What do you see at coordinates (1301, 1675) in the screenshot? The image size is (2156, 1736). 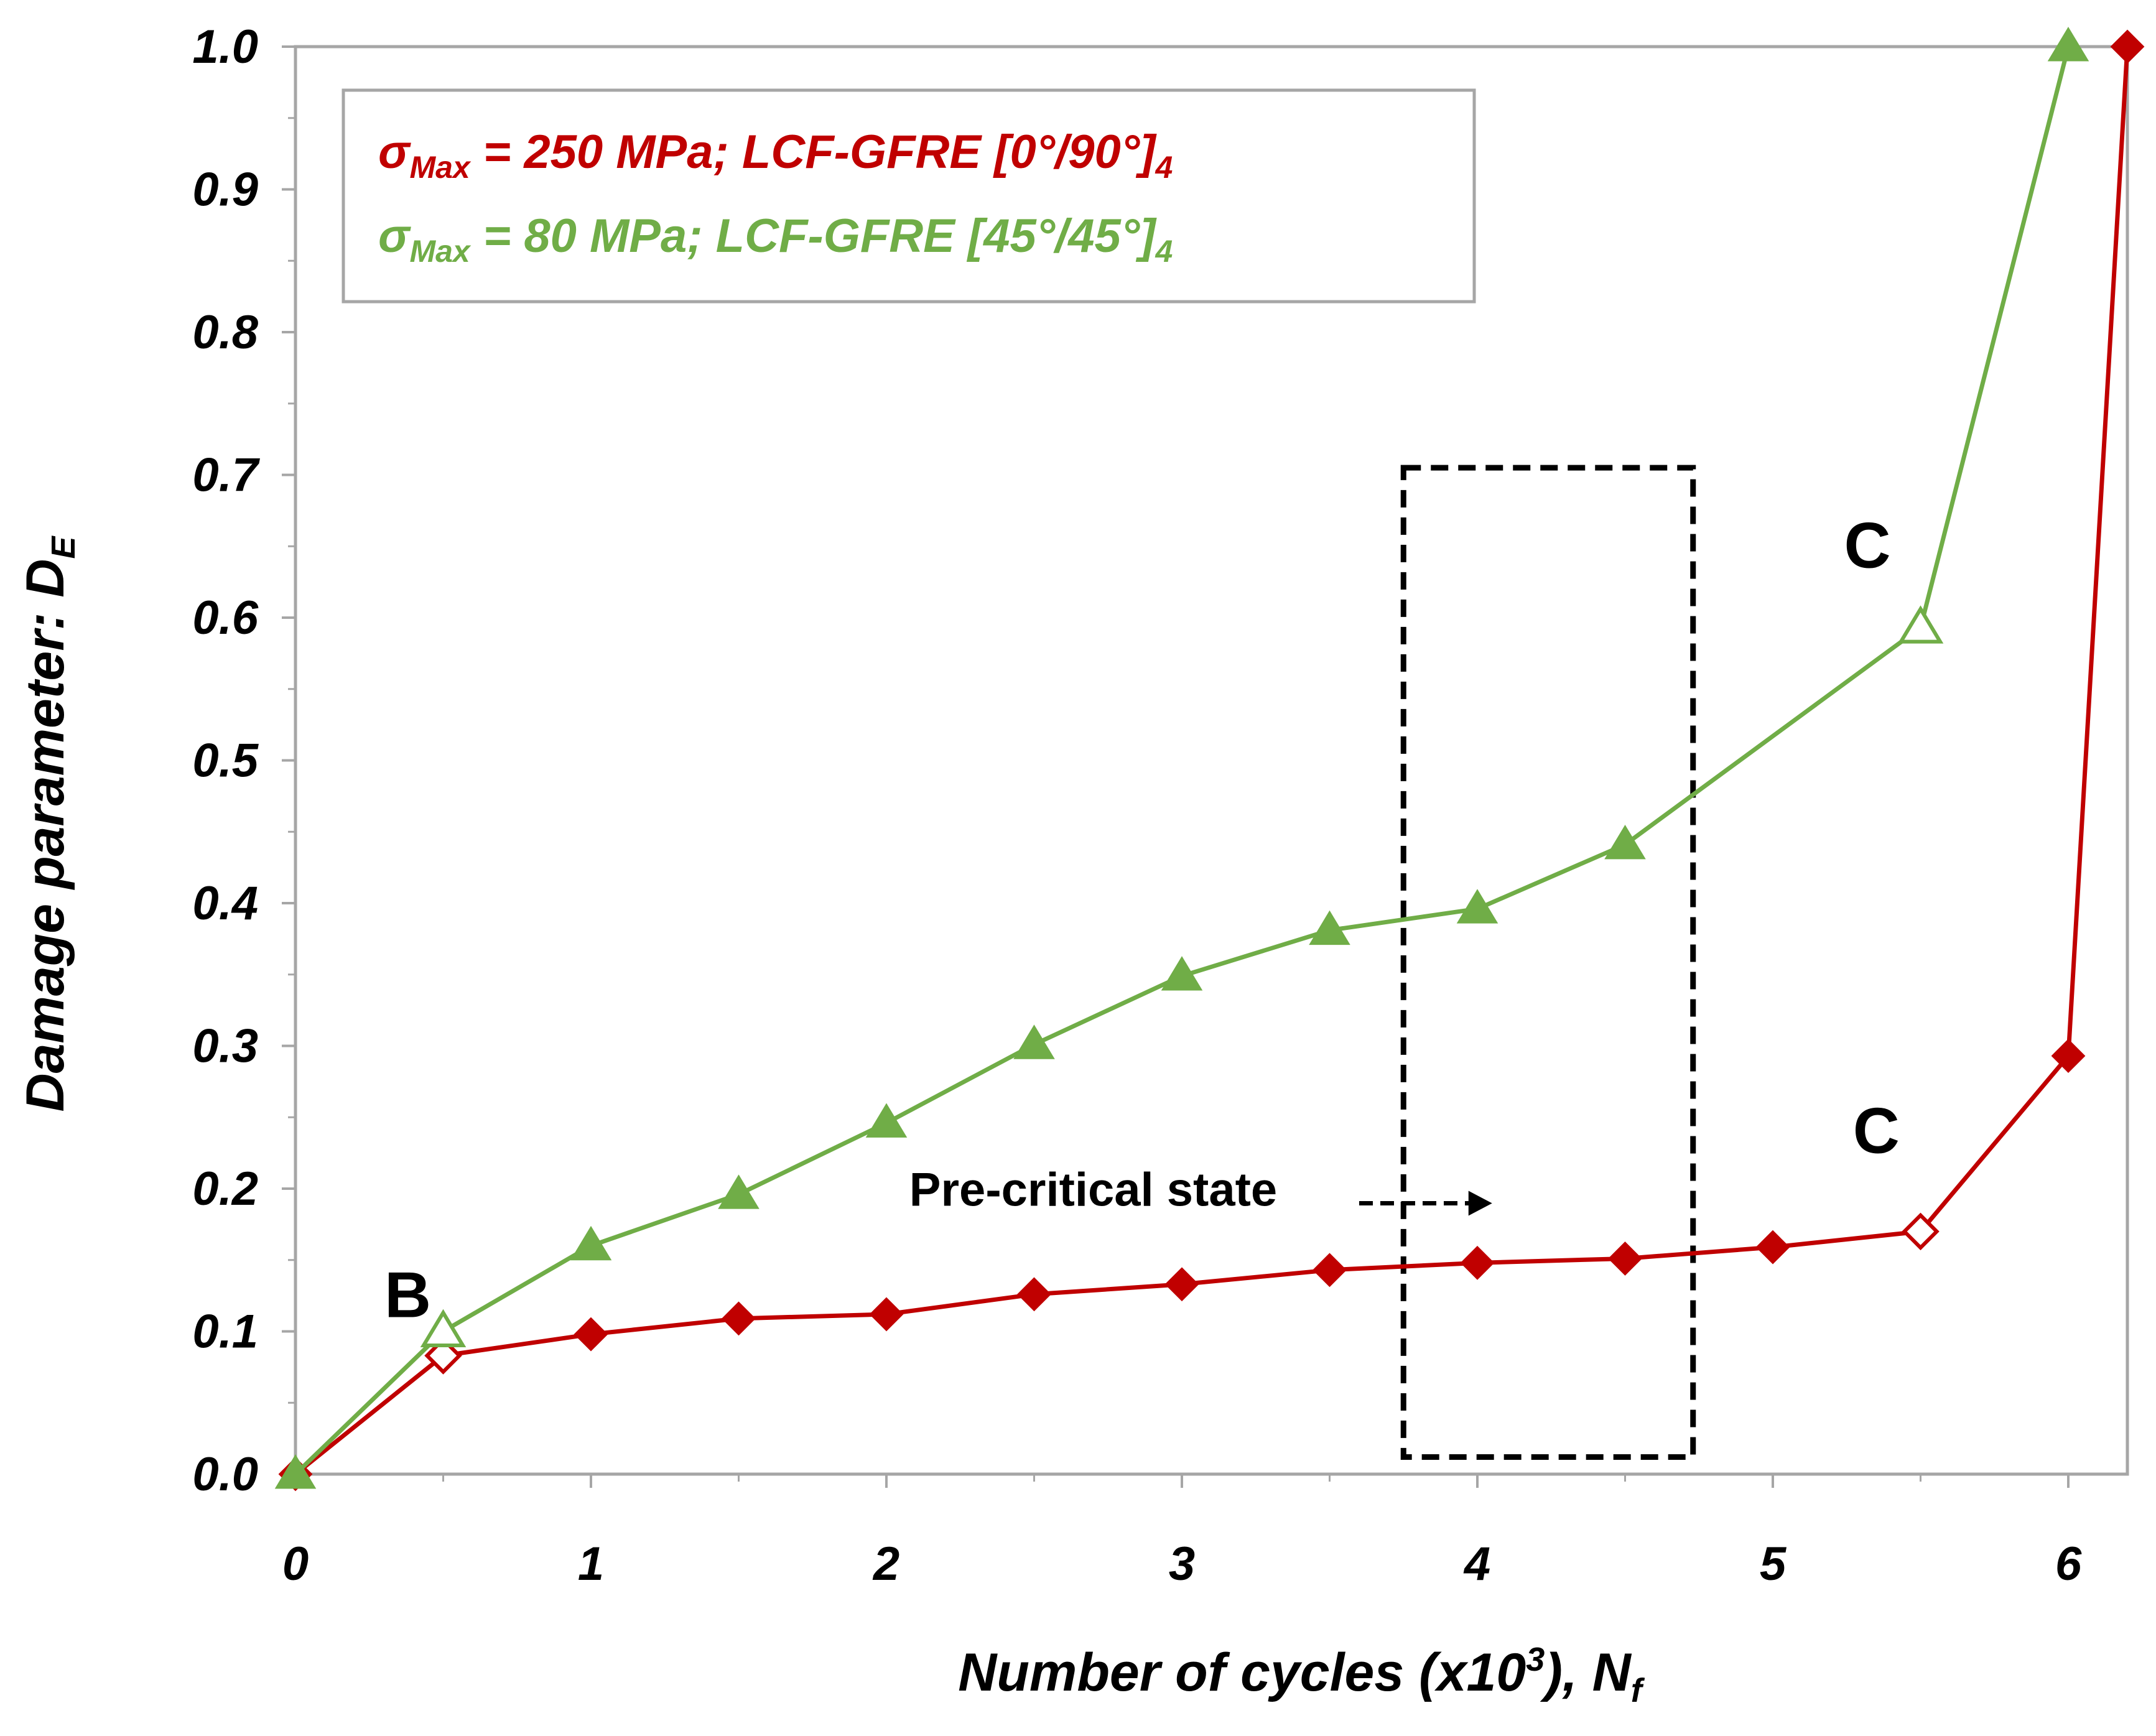 I see `x-axis-title: Number of cycles (x103), Nf` at bounding box center [1301, 1675].